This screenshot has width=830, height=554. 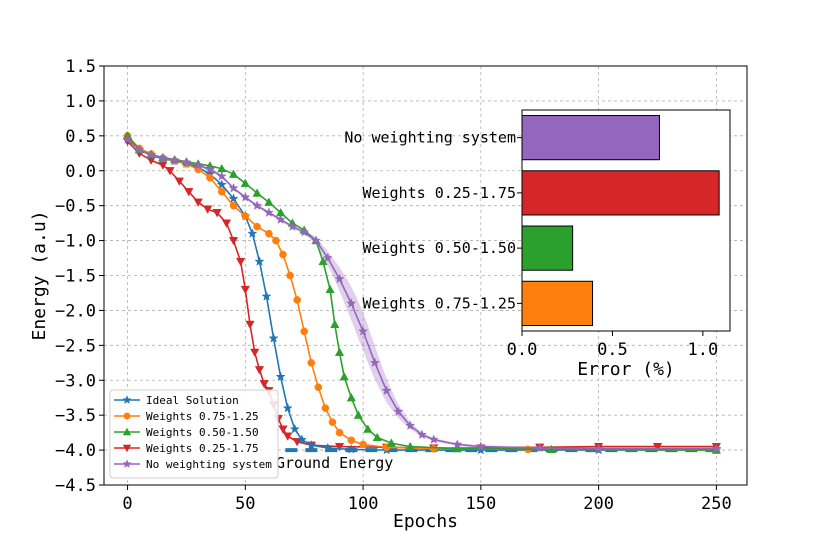 I want to click on y-tick-label: 0.0, so click(x=80, y=172).